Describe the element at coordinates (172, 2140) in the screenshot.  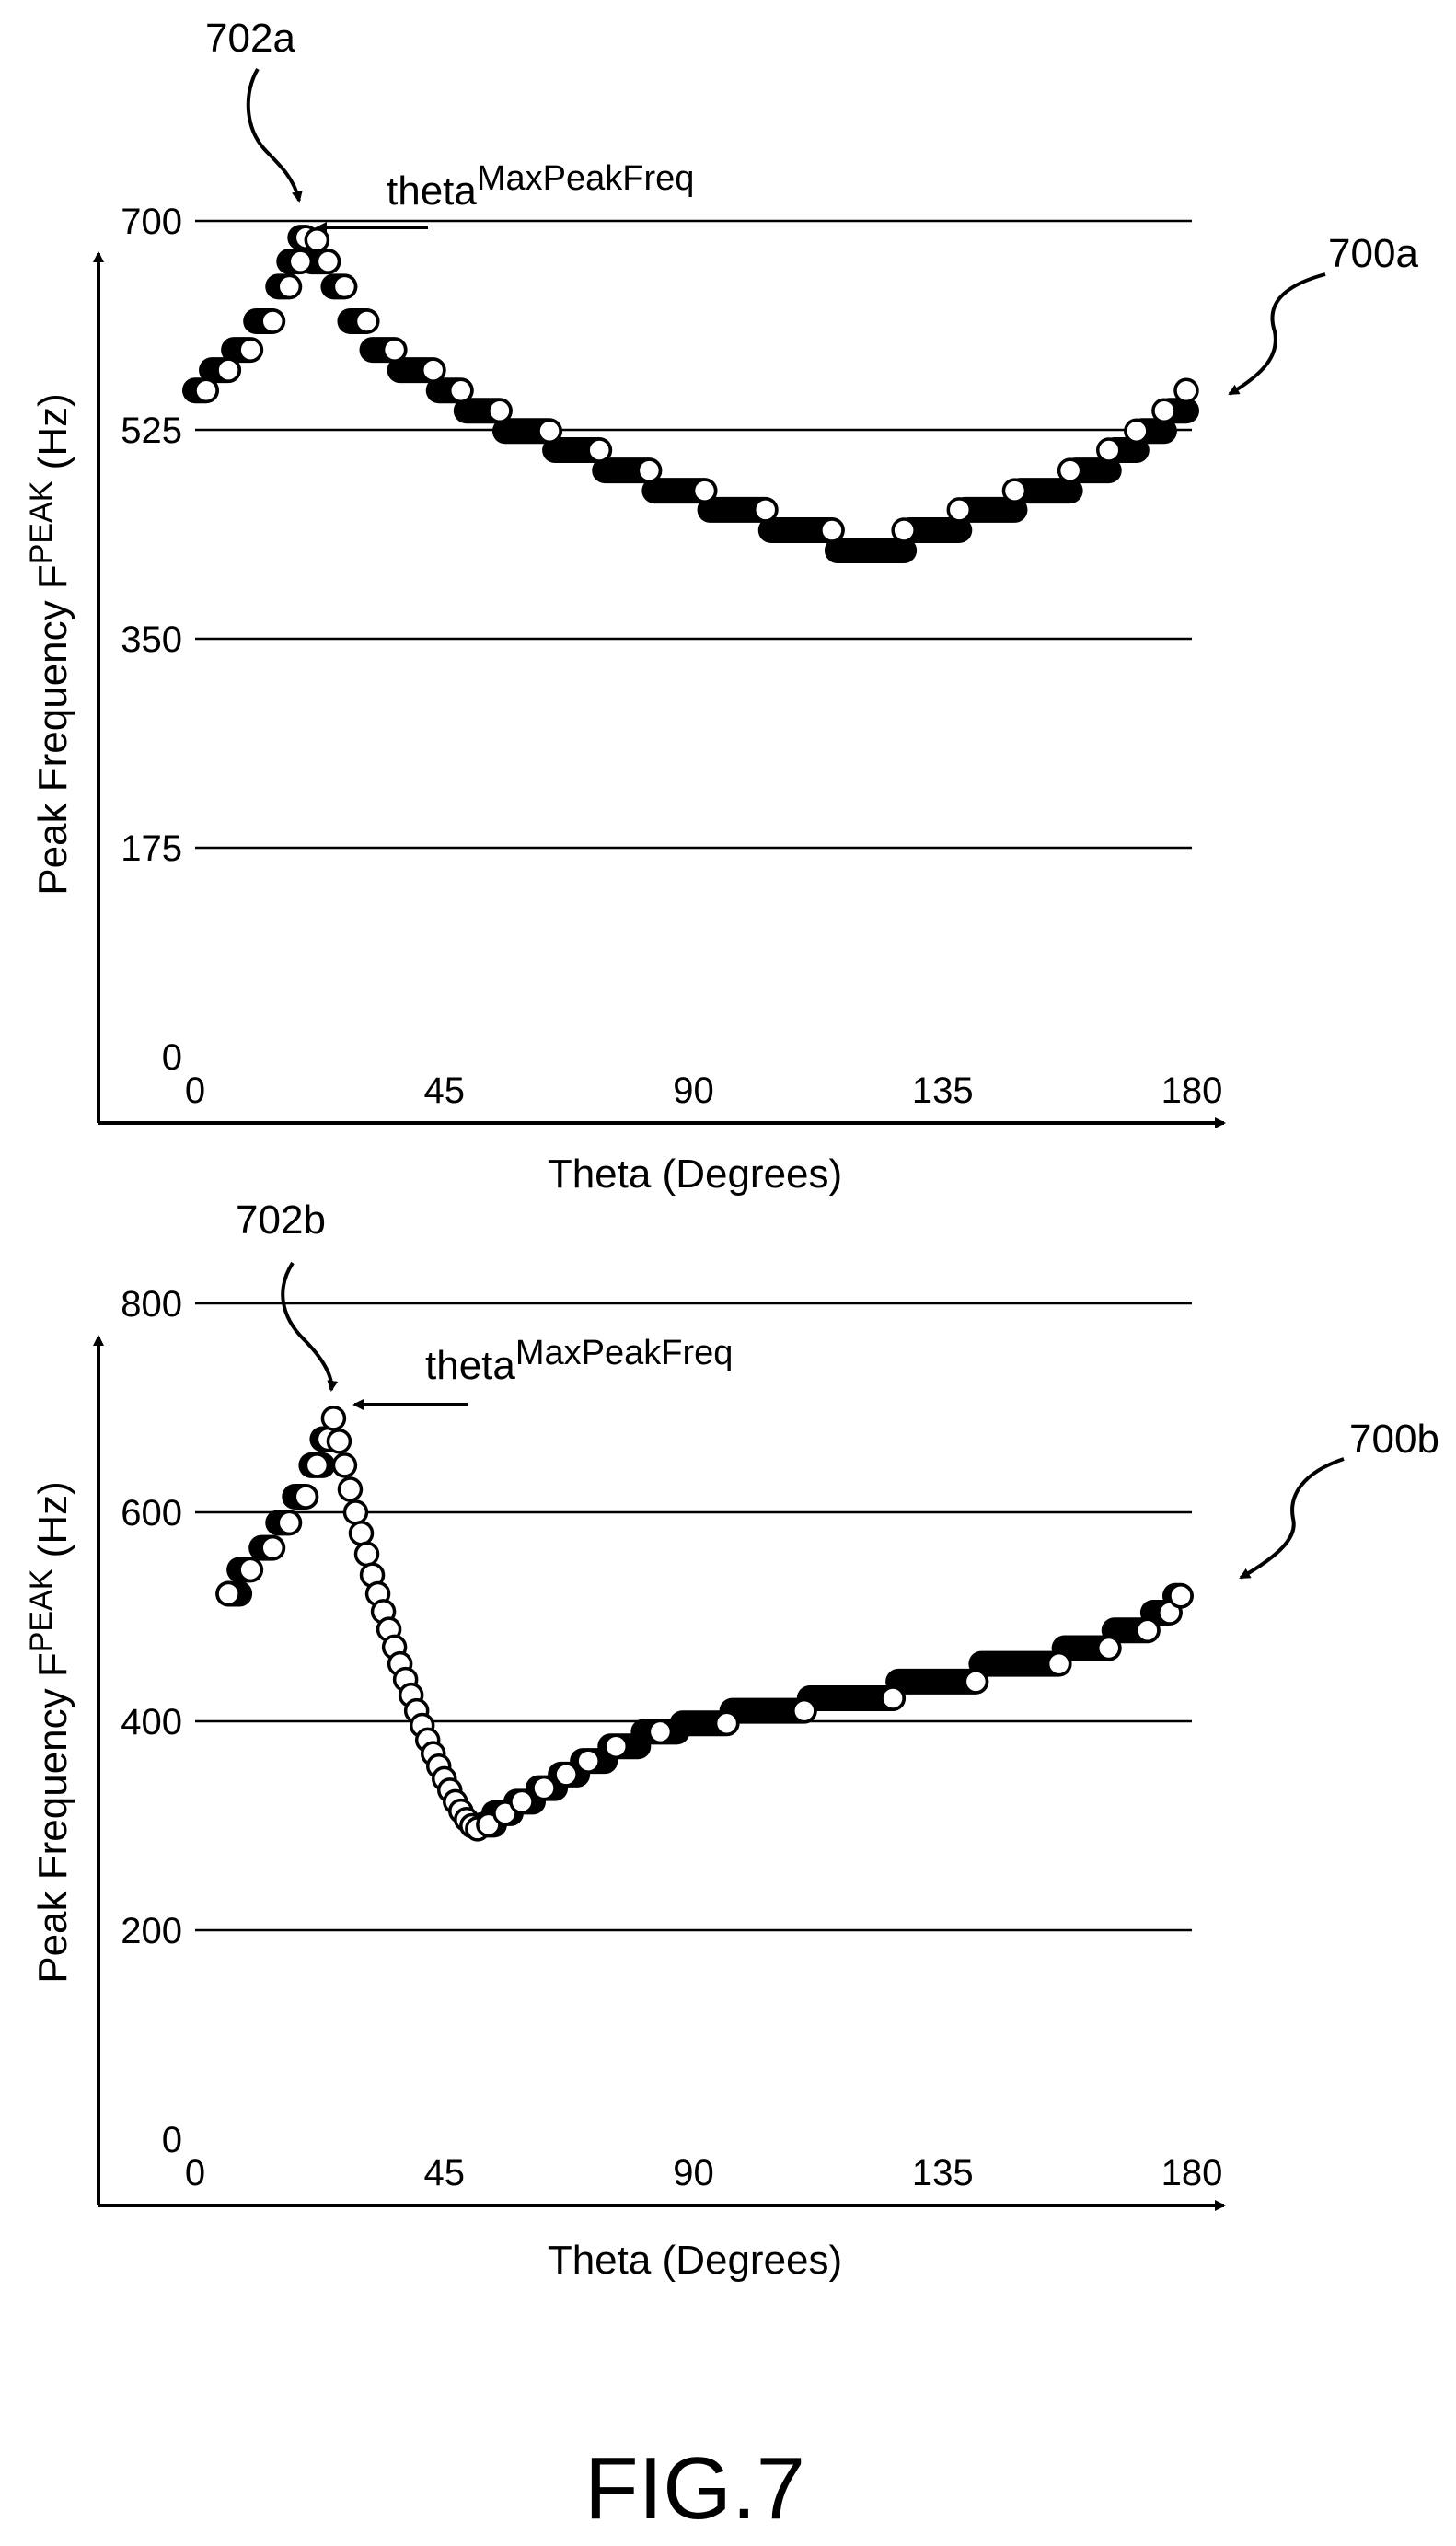
I see `chart-700b-y-tick-0: 0` at that location.